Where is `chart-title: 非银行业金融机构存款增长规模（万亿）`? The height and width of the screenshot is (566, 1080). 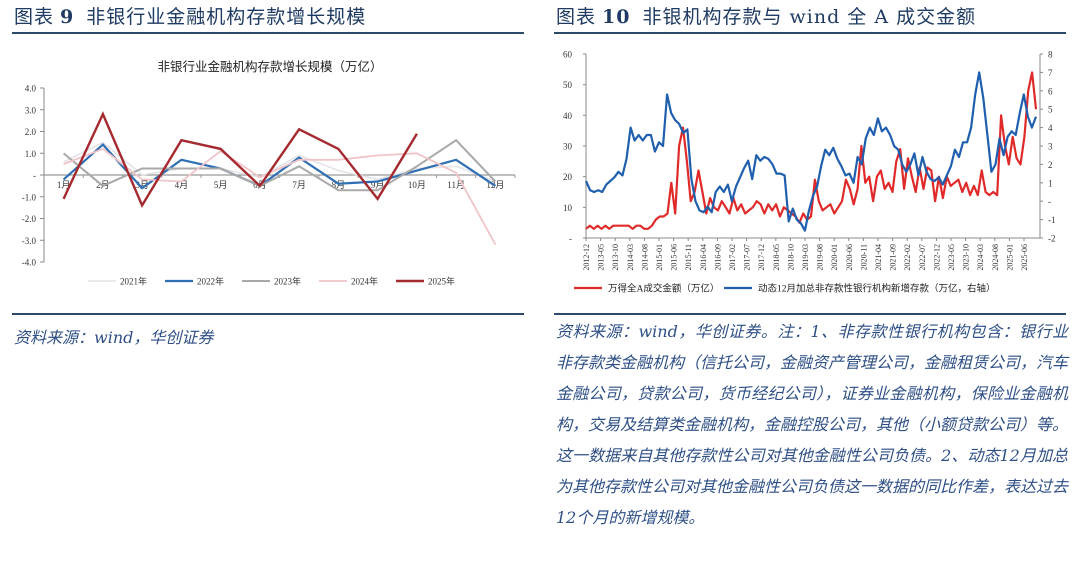 chart-title: 非银行业金融机构存款增长规模（万亿） is located at coordinates (269, 66).